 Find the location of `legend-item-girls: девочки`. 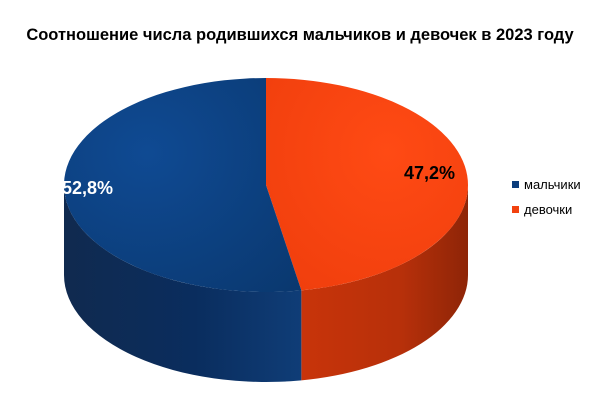

legend-item-girls: девочки is located at coordinates (546, 209).